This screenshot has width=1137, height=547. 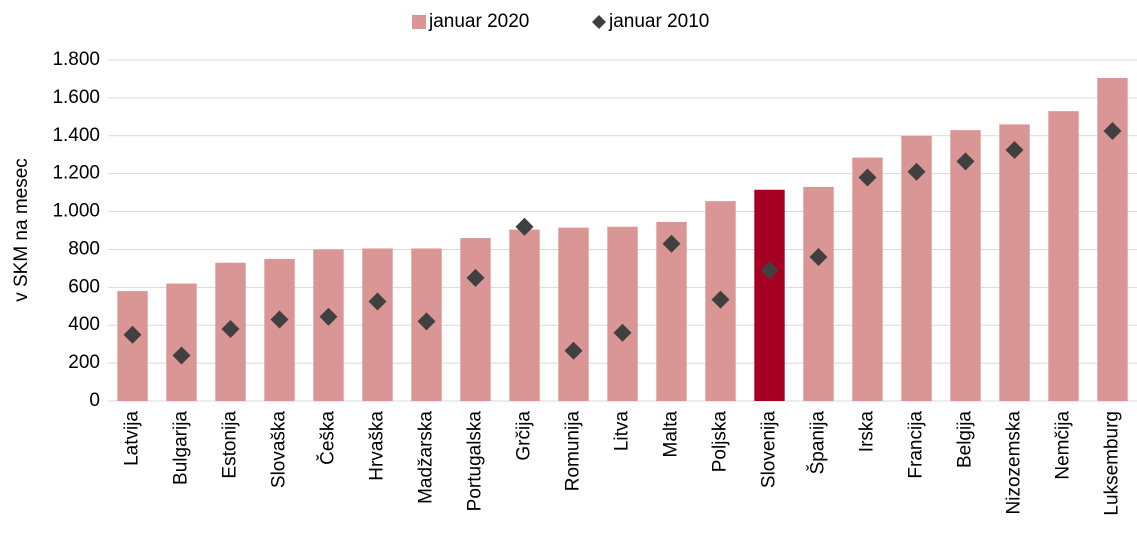 I want to click on y-tick-label: 400, so click(x=84, y=324).